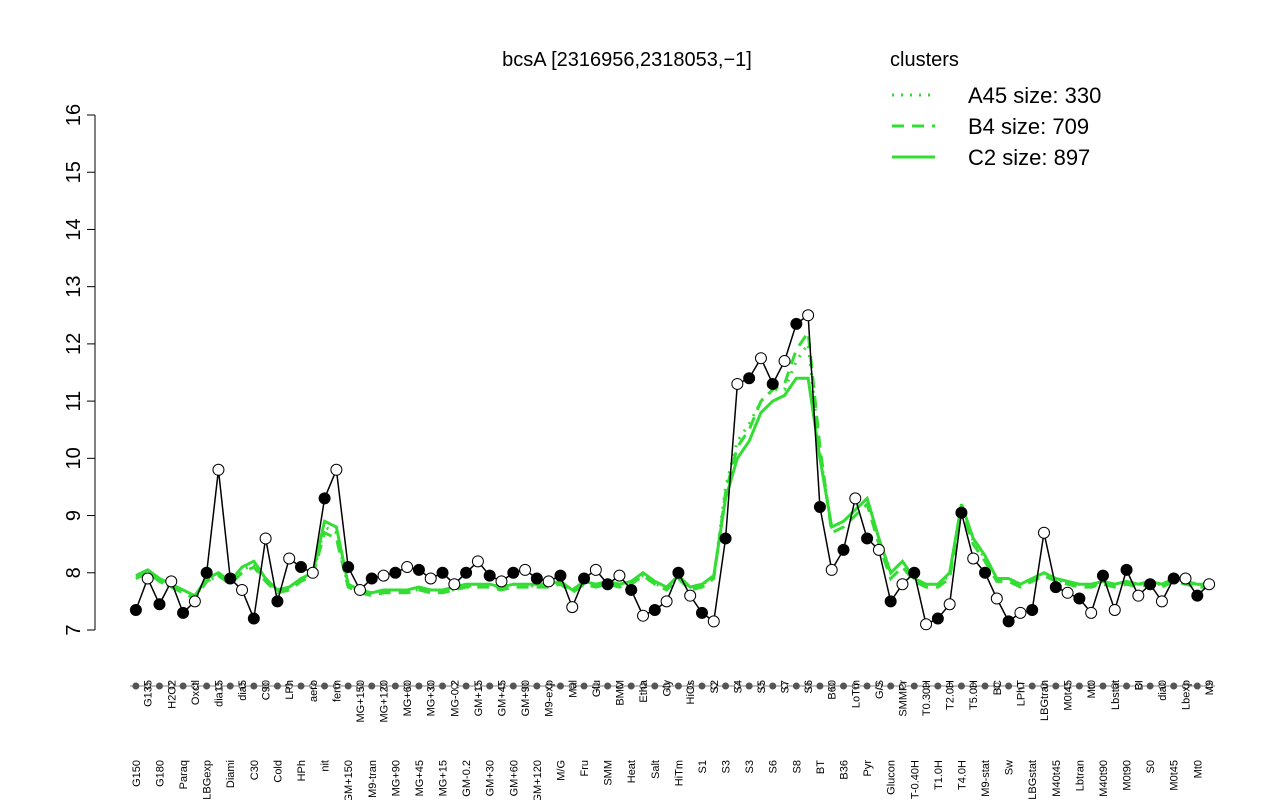 This screenshot has width=1280, height=800. What do you see at coordinates (302, 770) in the screenshot?
I see `x-tick-label: HPh` at bounding box center [302, 770].